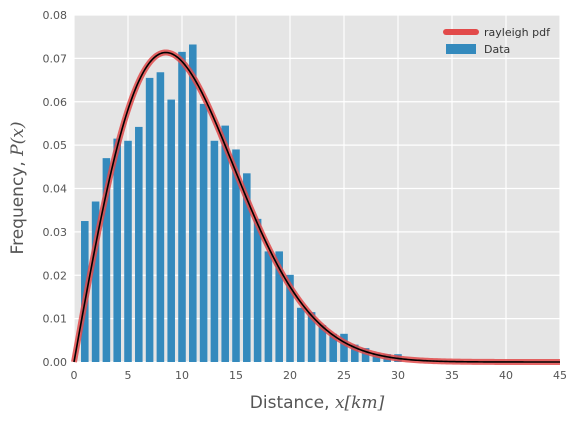  What do you see at coordinates (236, 375) in the screenshot?
I see `x-tick-label: 15` at bounding box center [236, 375].